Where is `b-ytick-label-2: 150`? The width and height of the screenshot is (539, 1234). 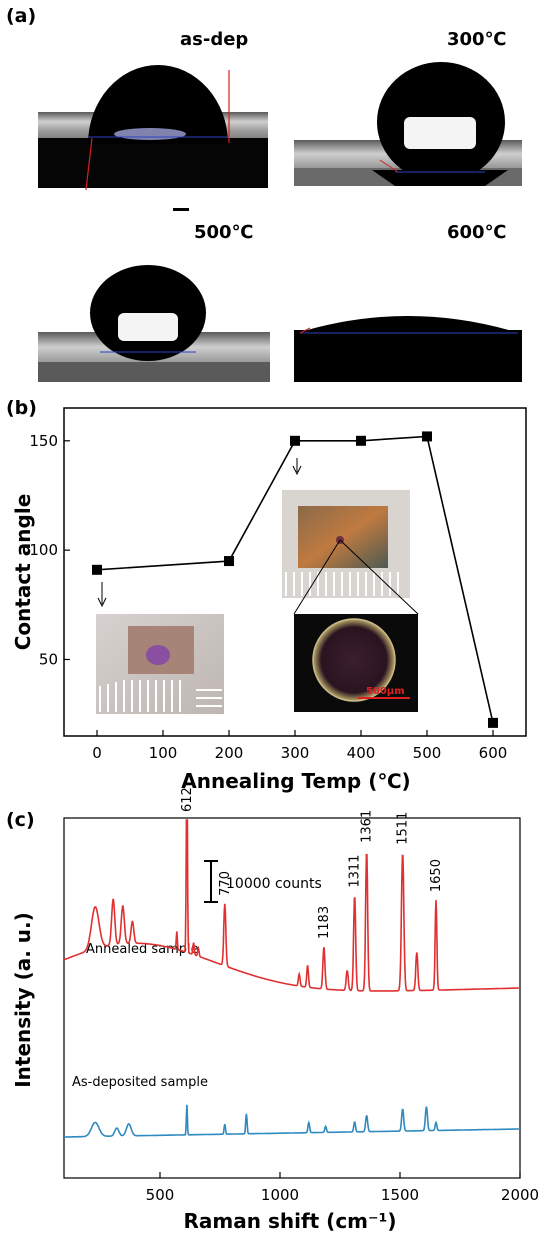
b-ytick-label-2: 150 is located at coordinates (43, 441).